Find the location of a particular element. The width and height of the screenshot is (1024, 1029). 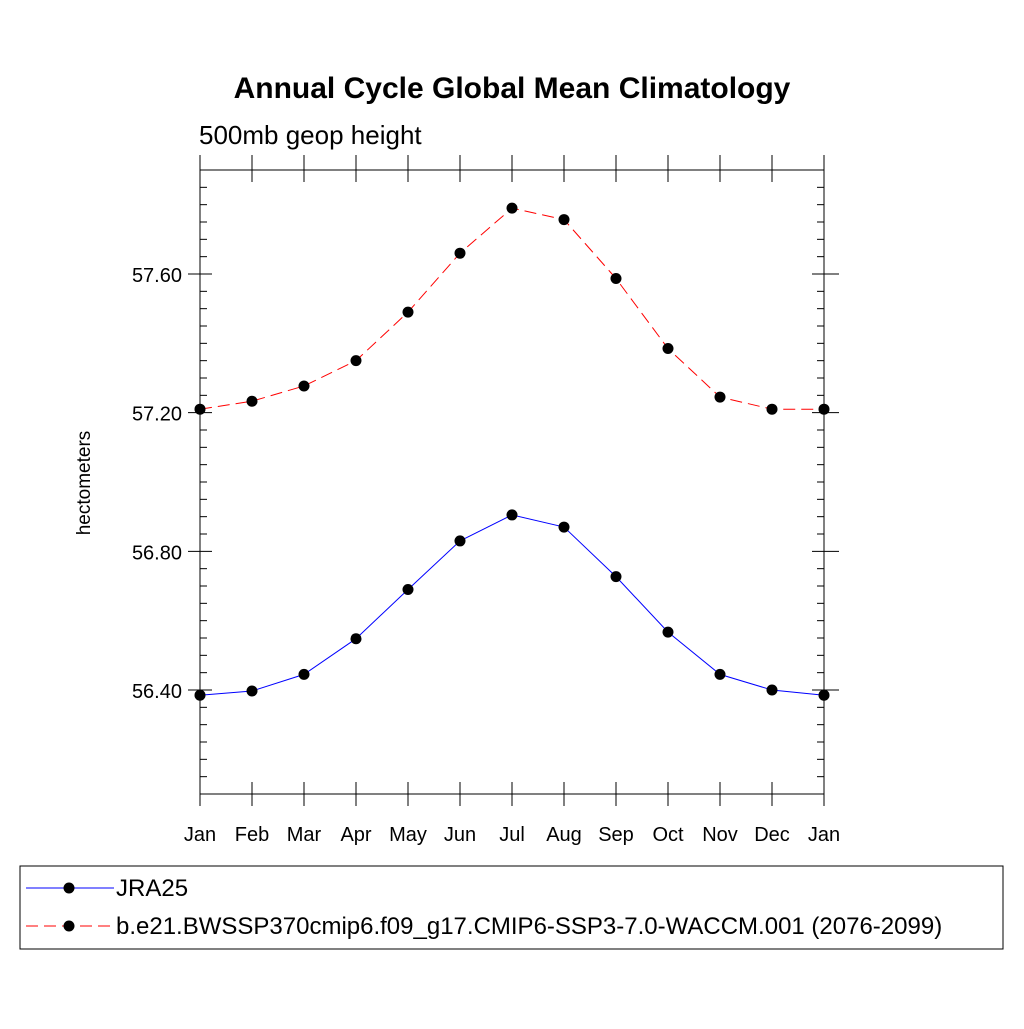

x-tick-label: Feb is located at coordinates (252, 835).